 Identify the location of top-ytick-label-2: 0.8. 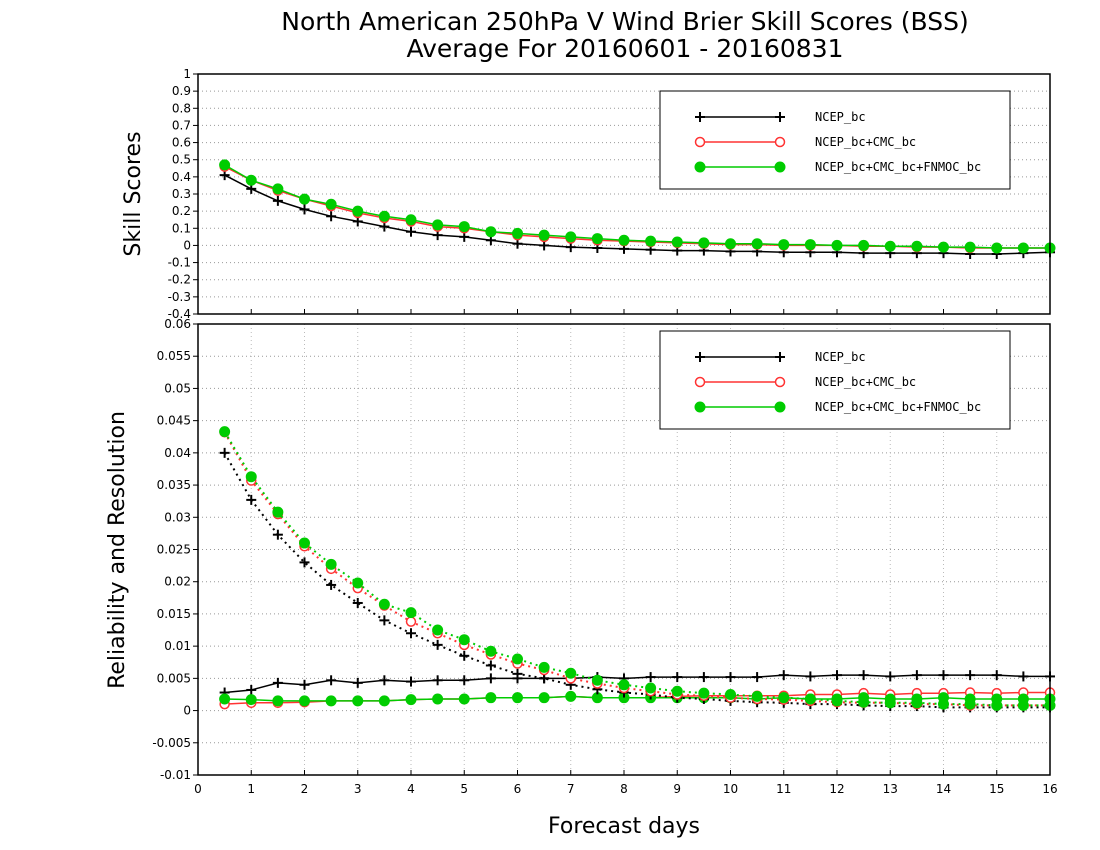
(181, 108).